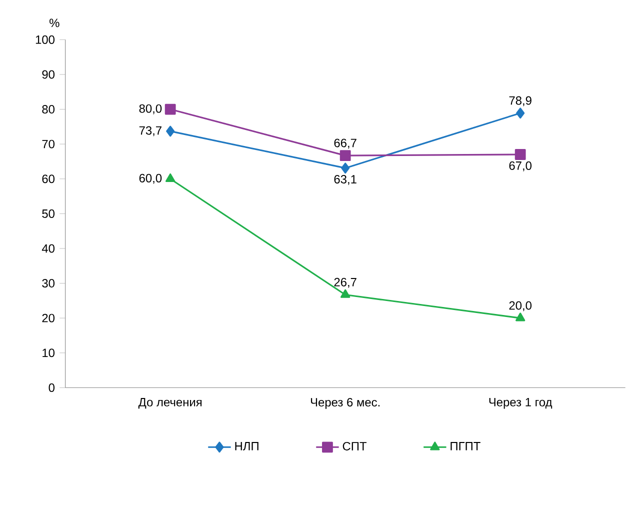 The image size is (638, 517). I want to click on data-label: 78,9, so click(520, 101).